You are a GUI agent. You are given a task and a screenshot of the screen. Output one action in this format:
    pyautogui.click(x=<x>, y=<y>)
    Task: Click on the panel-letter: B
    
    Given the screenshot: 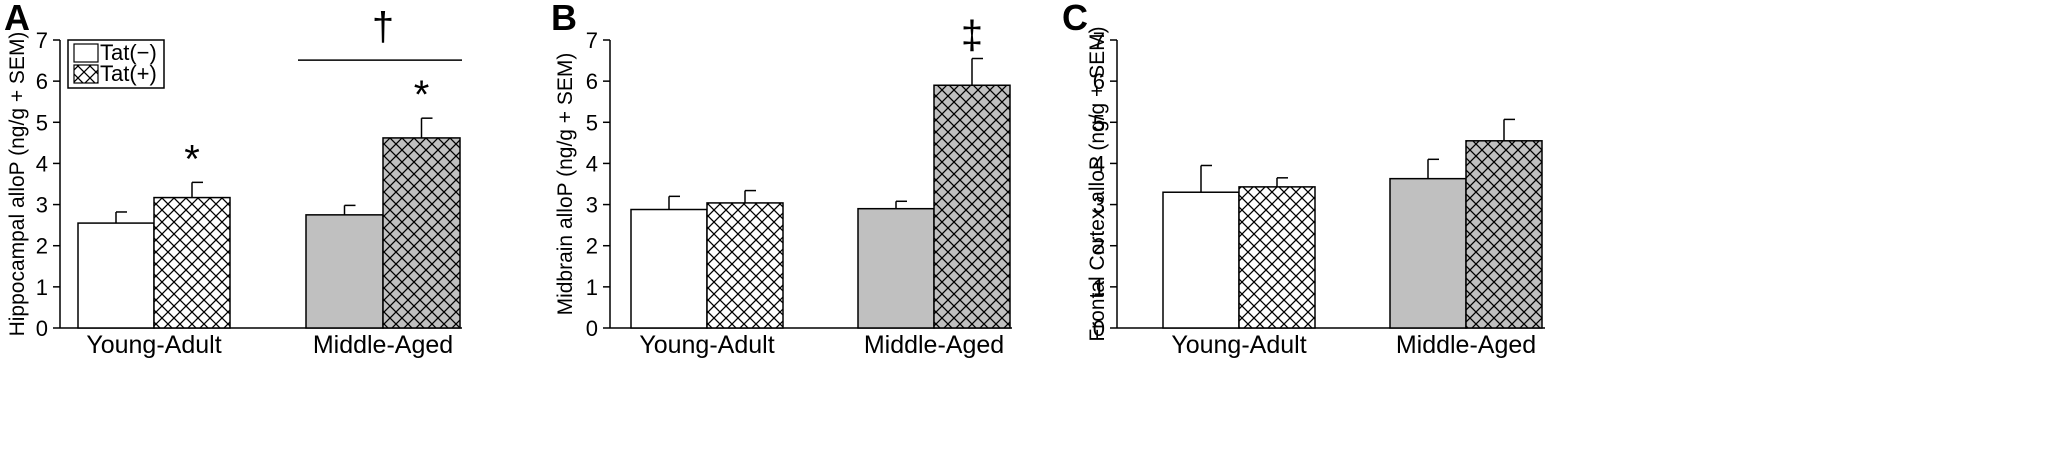 What is the action you would take?
    pyautogui.click(x=564, y=19)
    